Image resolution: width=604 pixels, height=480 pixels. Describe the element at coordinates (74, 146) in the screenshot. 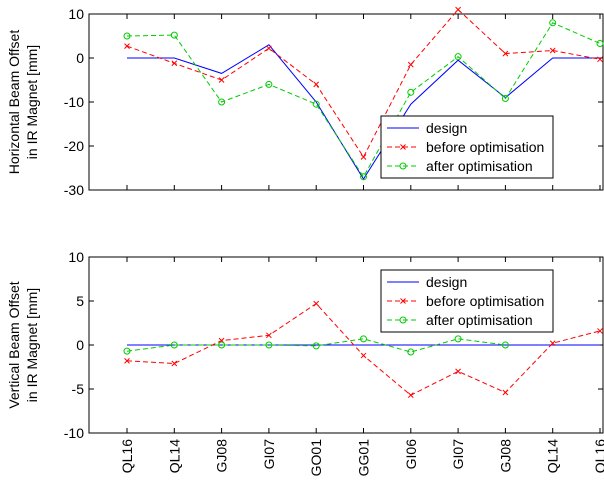

I see `y-tick-label: -20` at that location.